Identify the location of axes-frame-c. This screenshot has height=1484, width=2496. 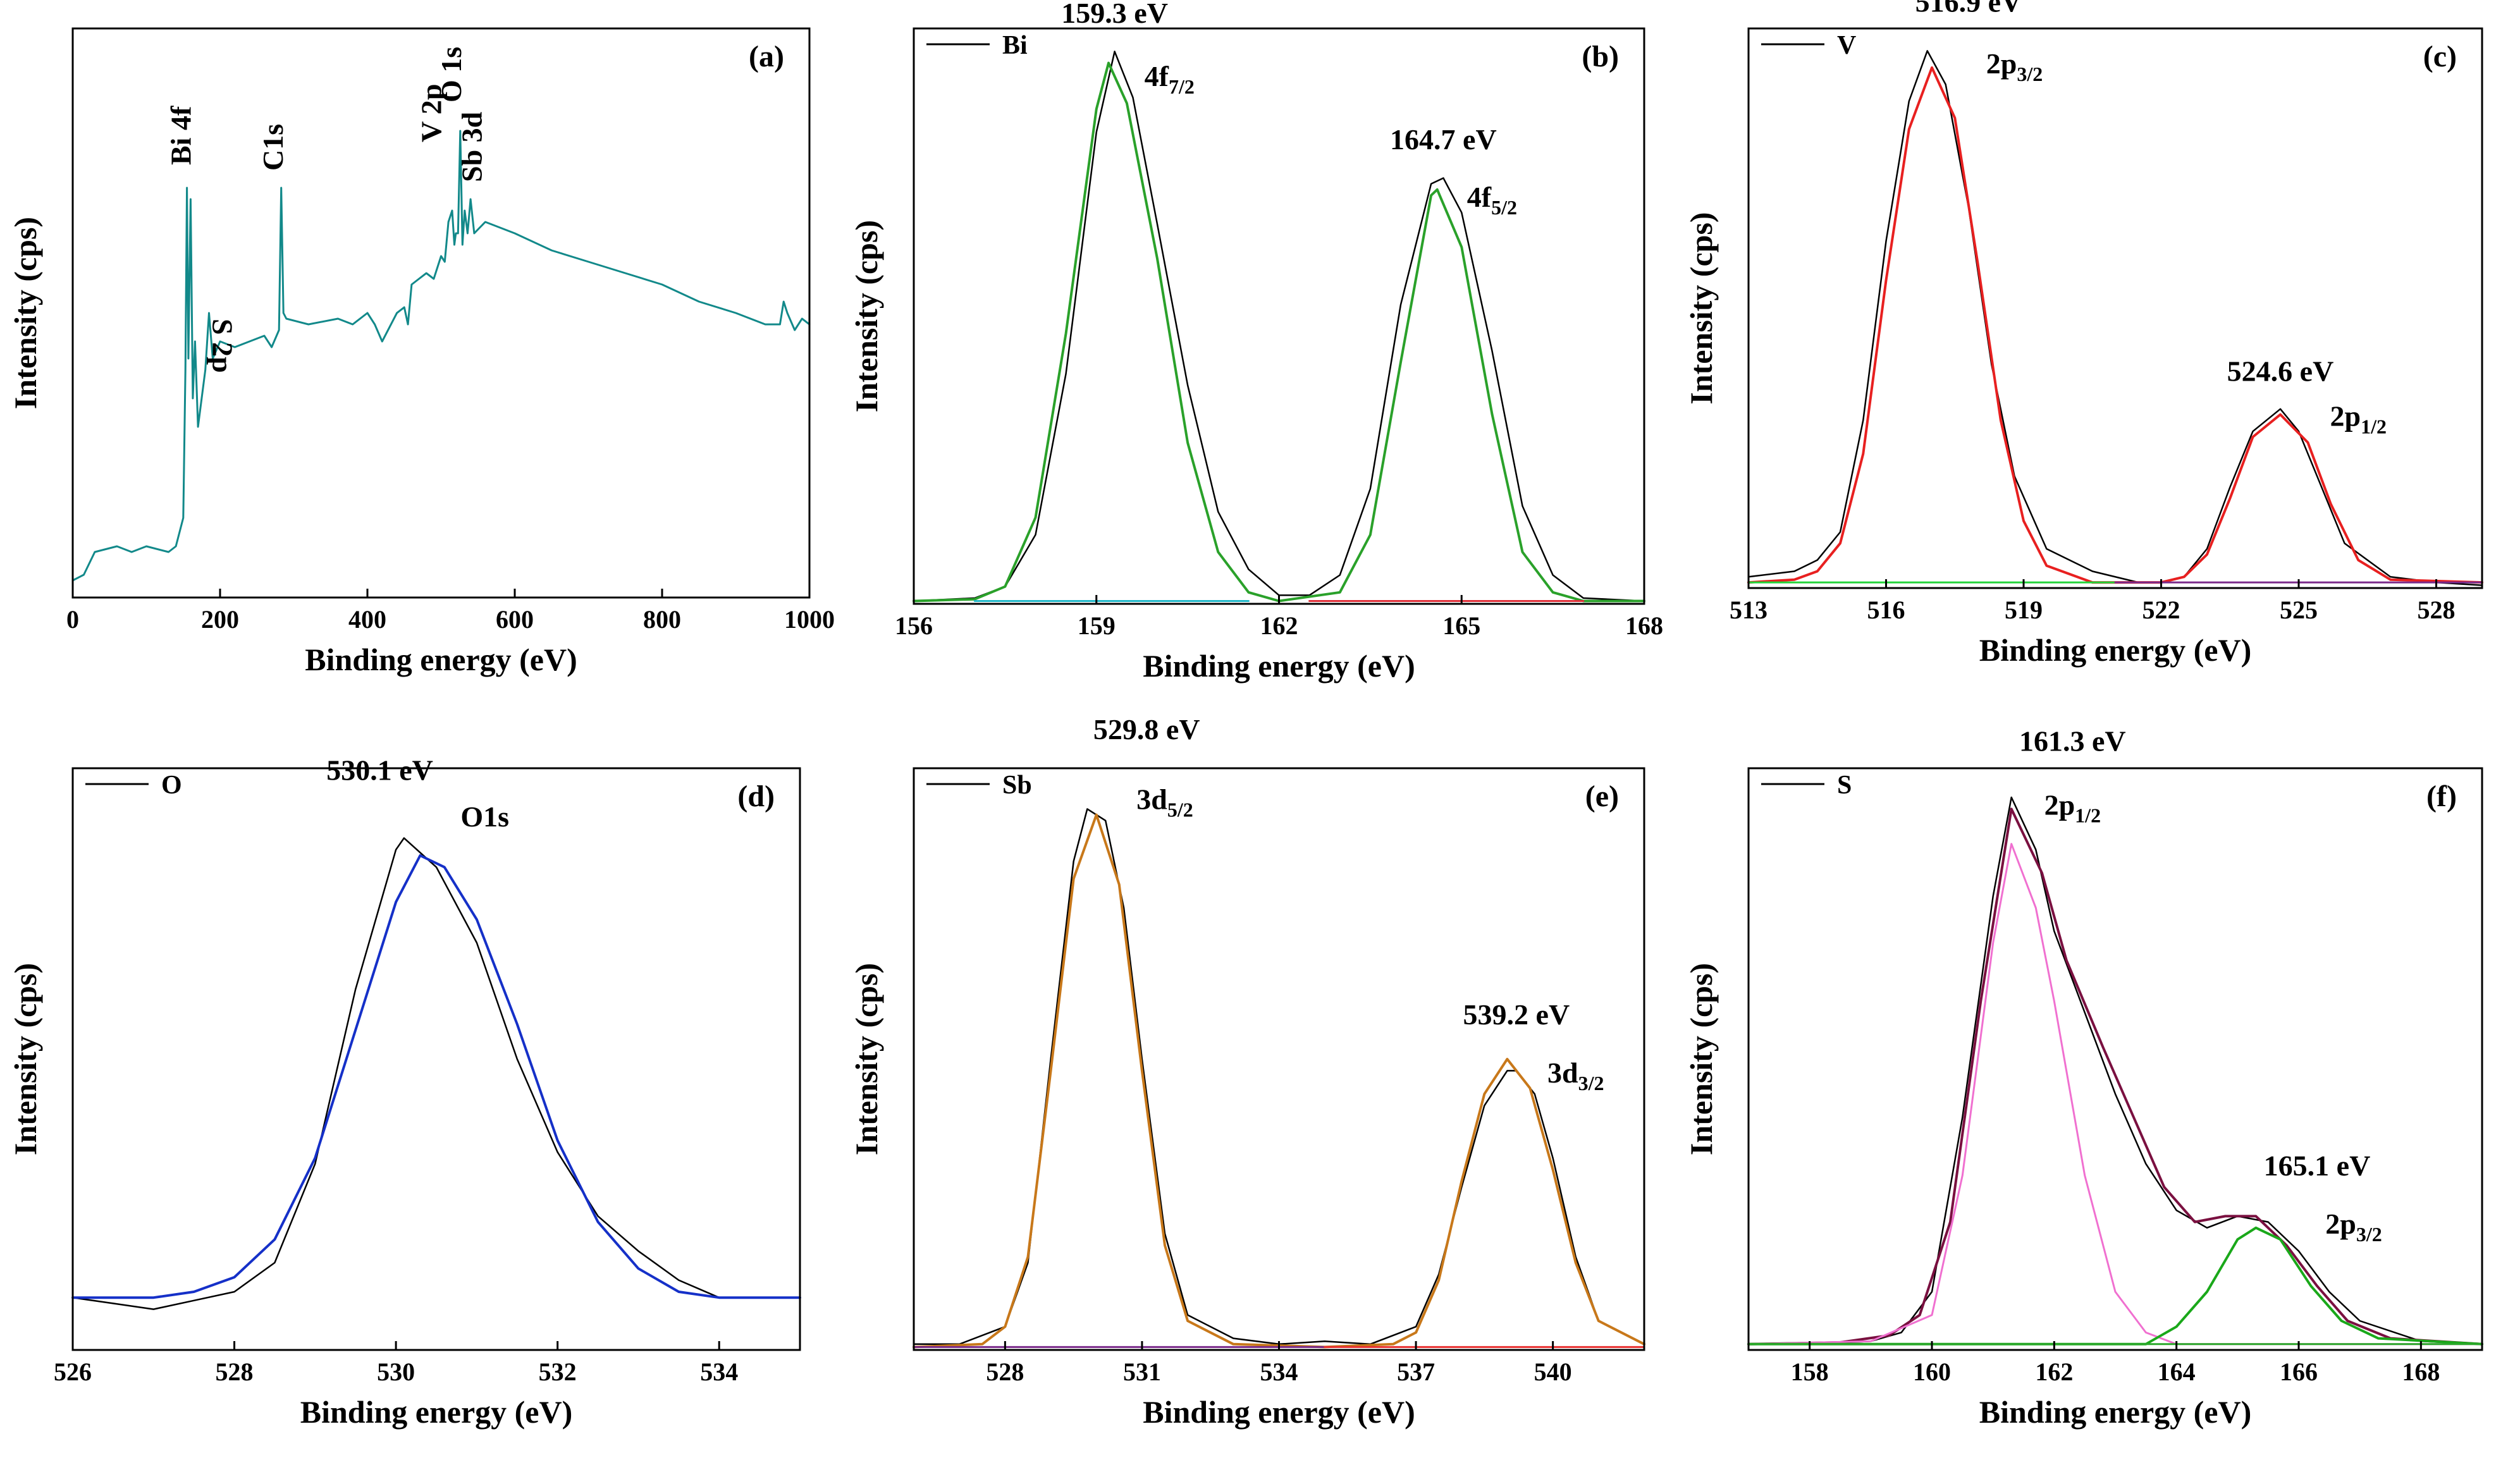
(2115, 308).